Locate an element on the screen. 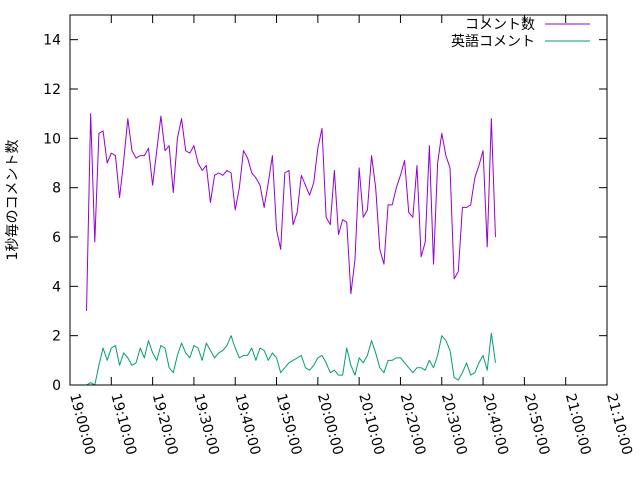  x-tick-label: 19:40:00 is located at coordinates (247, 424).